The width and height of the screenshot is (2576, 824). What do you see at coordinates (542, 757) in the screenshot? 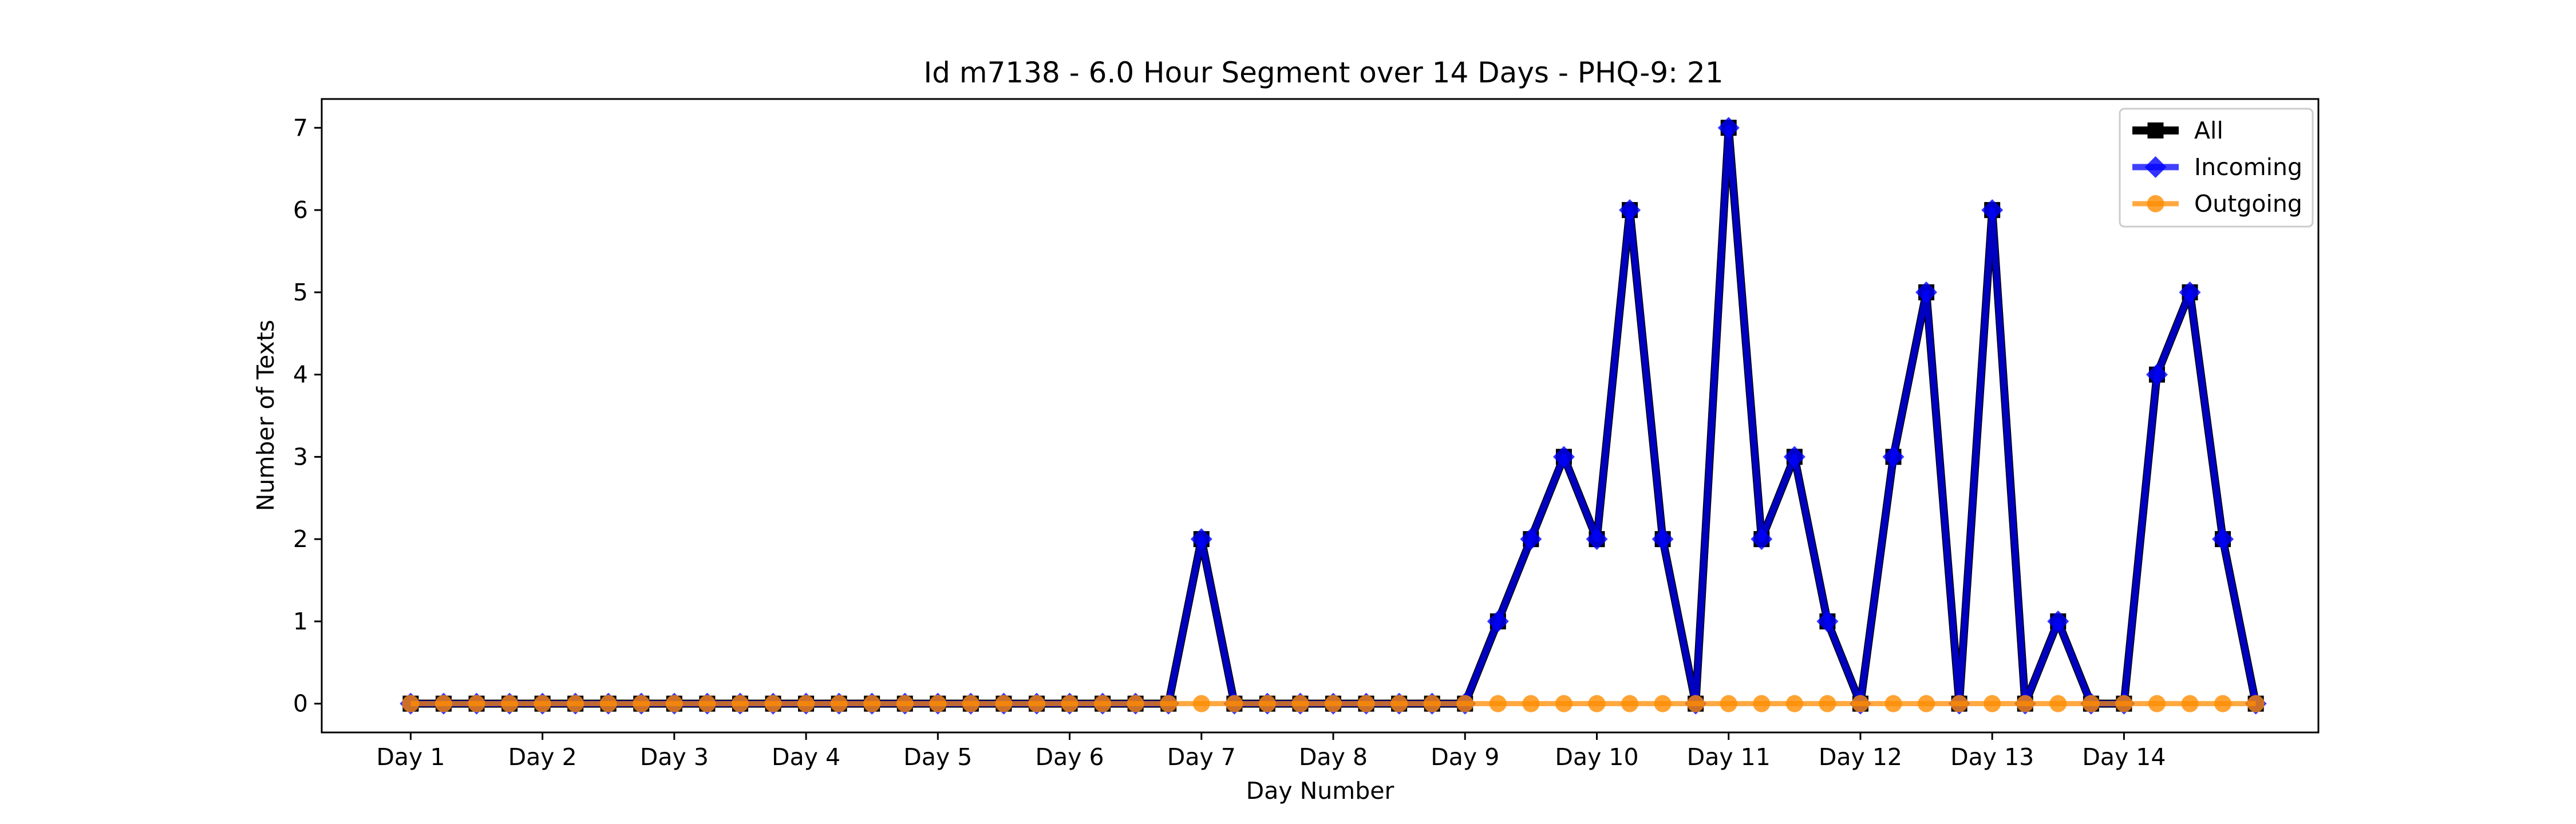
I see `x-tick-label: Day 2` at bounding box center [542, 757].